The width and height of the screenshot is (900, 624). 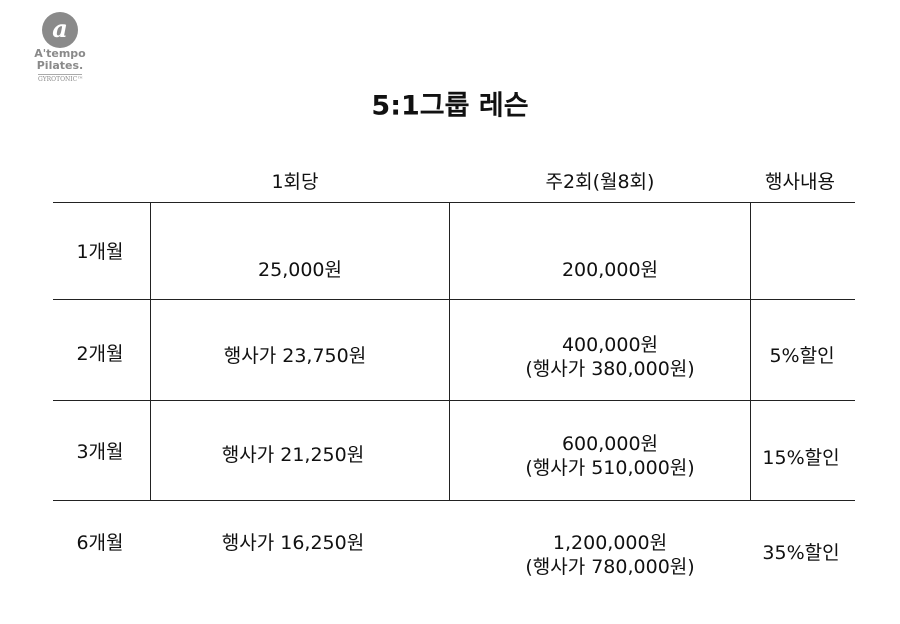 I want to click on sale-price: (행사가 780,000원), so click(x=610, y=567).